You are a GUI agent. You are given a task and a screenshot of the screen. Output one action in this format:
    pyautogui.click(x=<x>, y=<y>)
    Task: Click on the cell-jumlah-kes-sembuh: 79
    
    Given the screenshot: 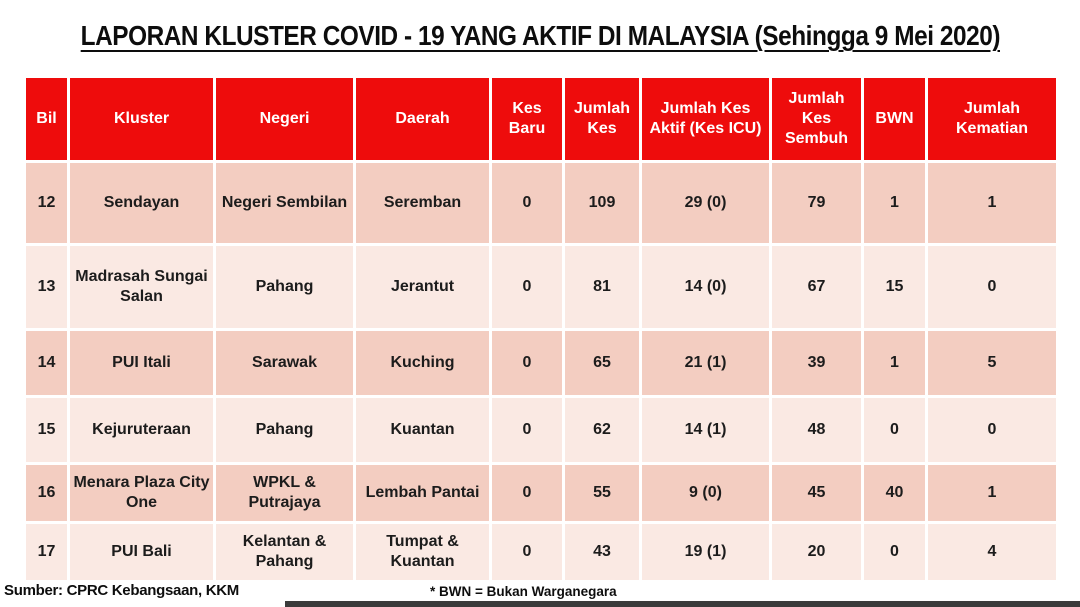 What is the action you would take?
    pyautogui.click(x=816, y=203)
    